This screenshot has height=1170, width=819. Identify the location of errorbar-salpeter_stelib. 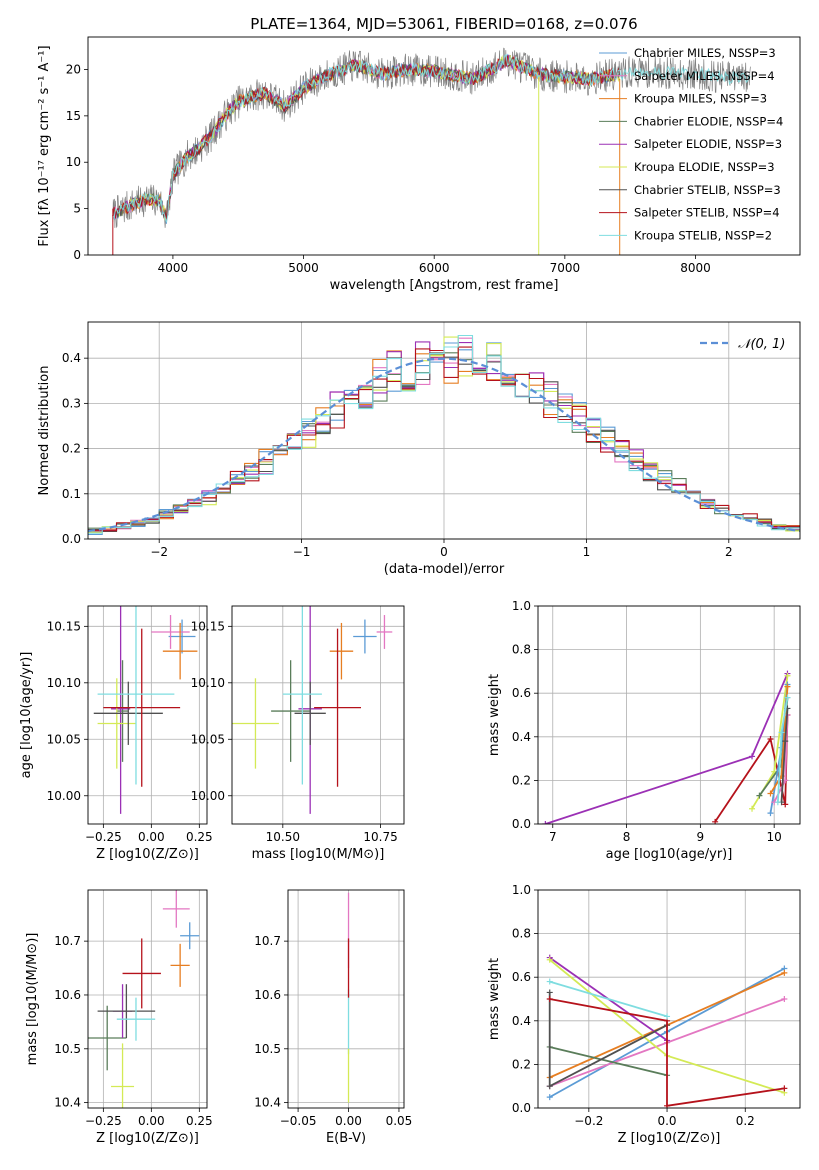
(337, 707).